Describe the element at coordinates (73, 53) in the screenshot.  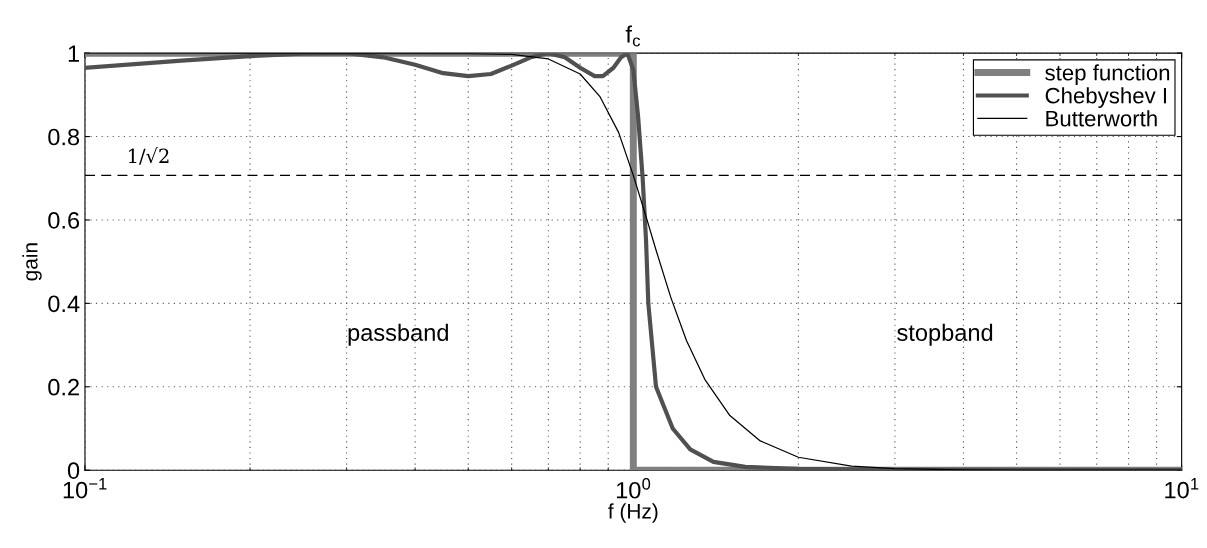
I see `y-tick-label: 1` at that location.